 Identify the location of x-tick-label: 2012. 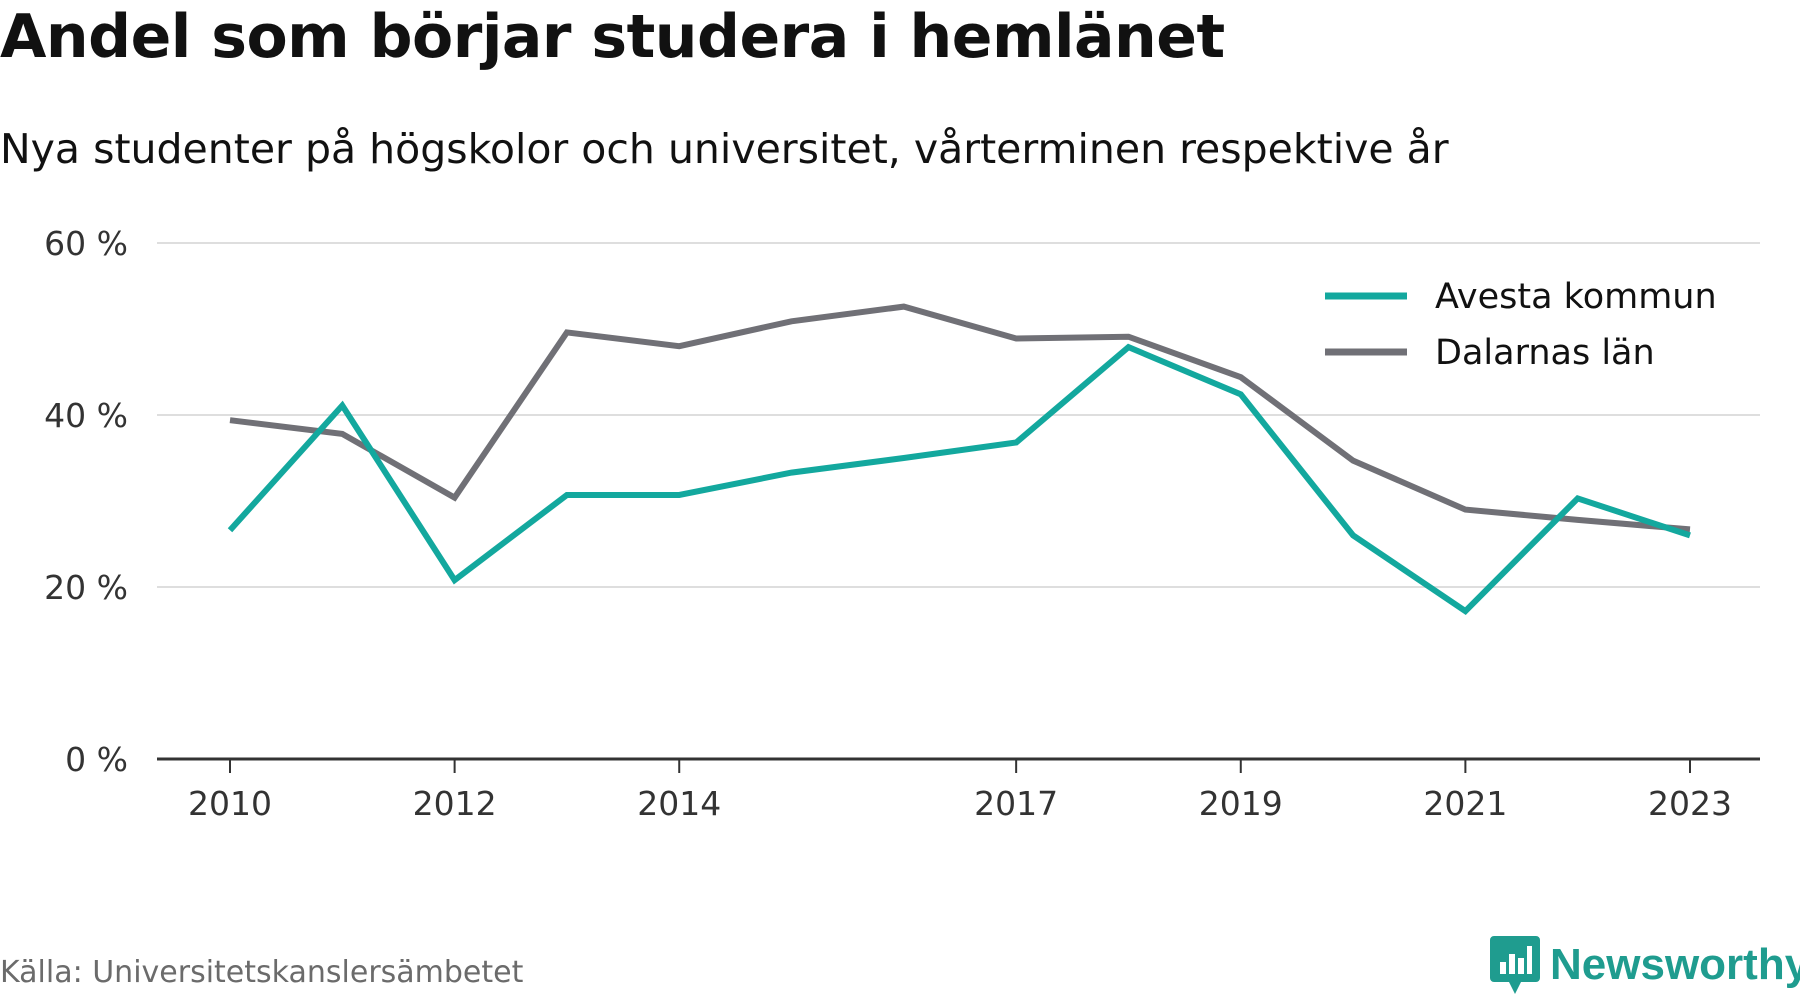
(455, 803).